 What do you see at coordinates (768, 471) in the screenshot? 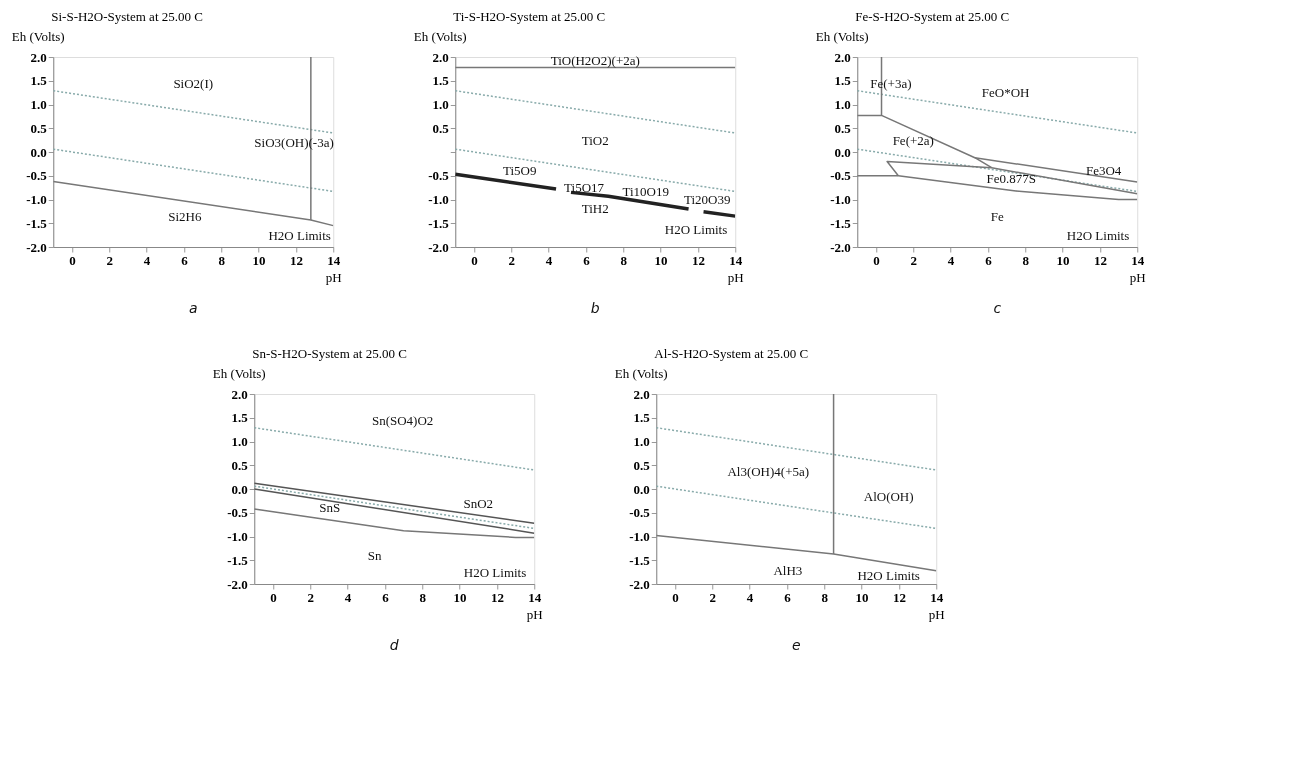
I see `annotation: Al3(OH)4(+5a)` at bounding box center [768, 471].